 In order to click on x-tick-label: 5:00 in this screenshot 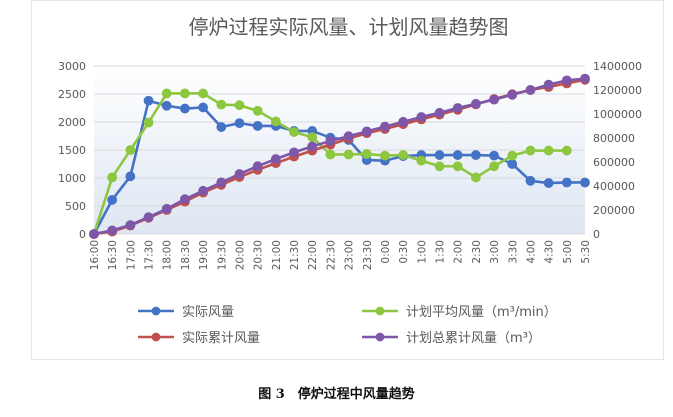, I will do `click(568, 252)`.